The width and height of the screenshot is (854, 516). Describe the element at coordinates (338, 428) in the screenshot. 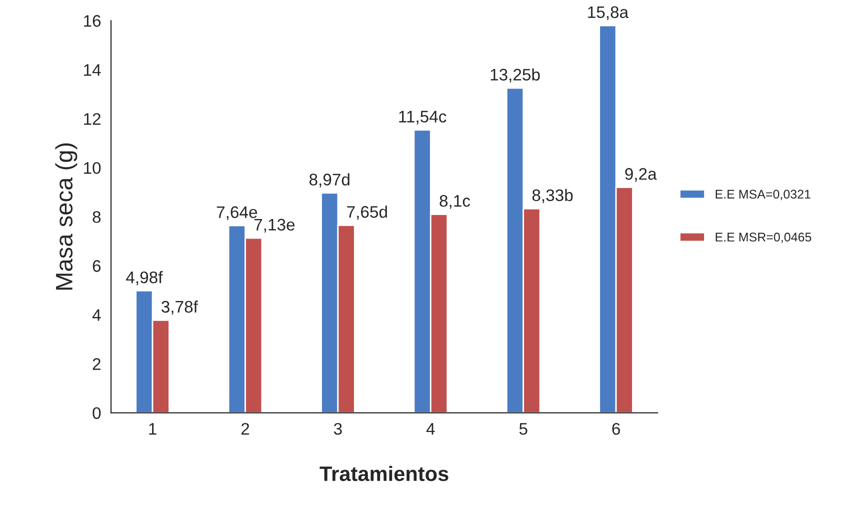

I see `x-tick-label: 3` at that location.